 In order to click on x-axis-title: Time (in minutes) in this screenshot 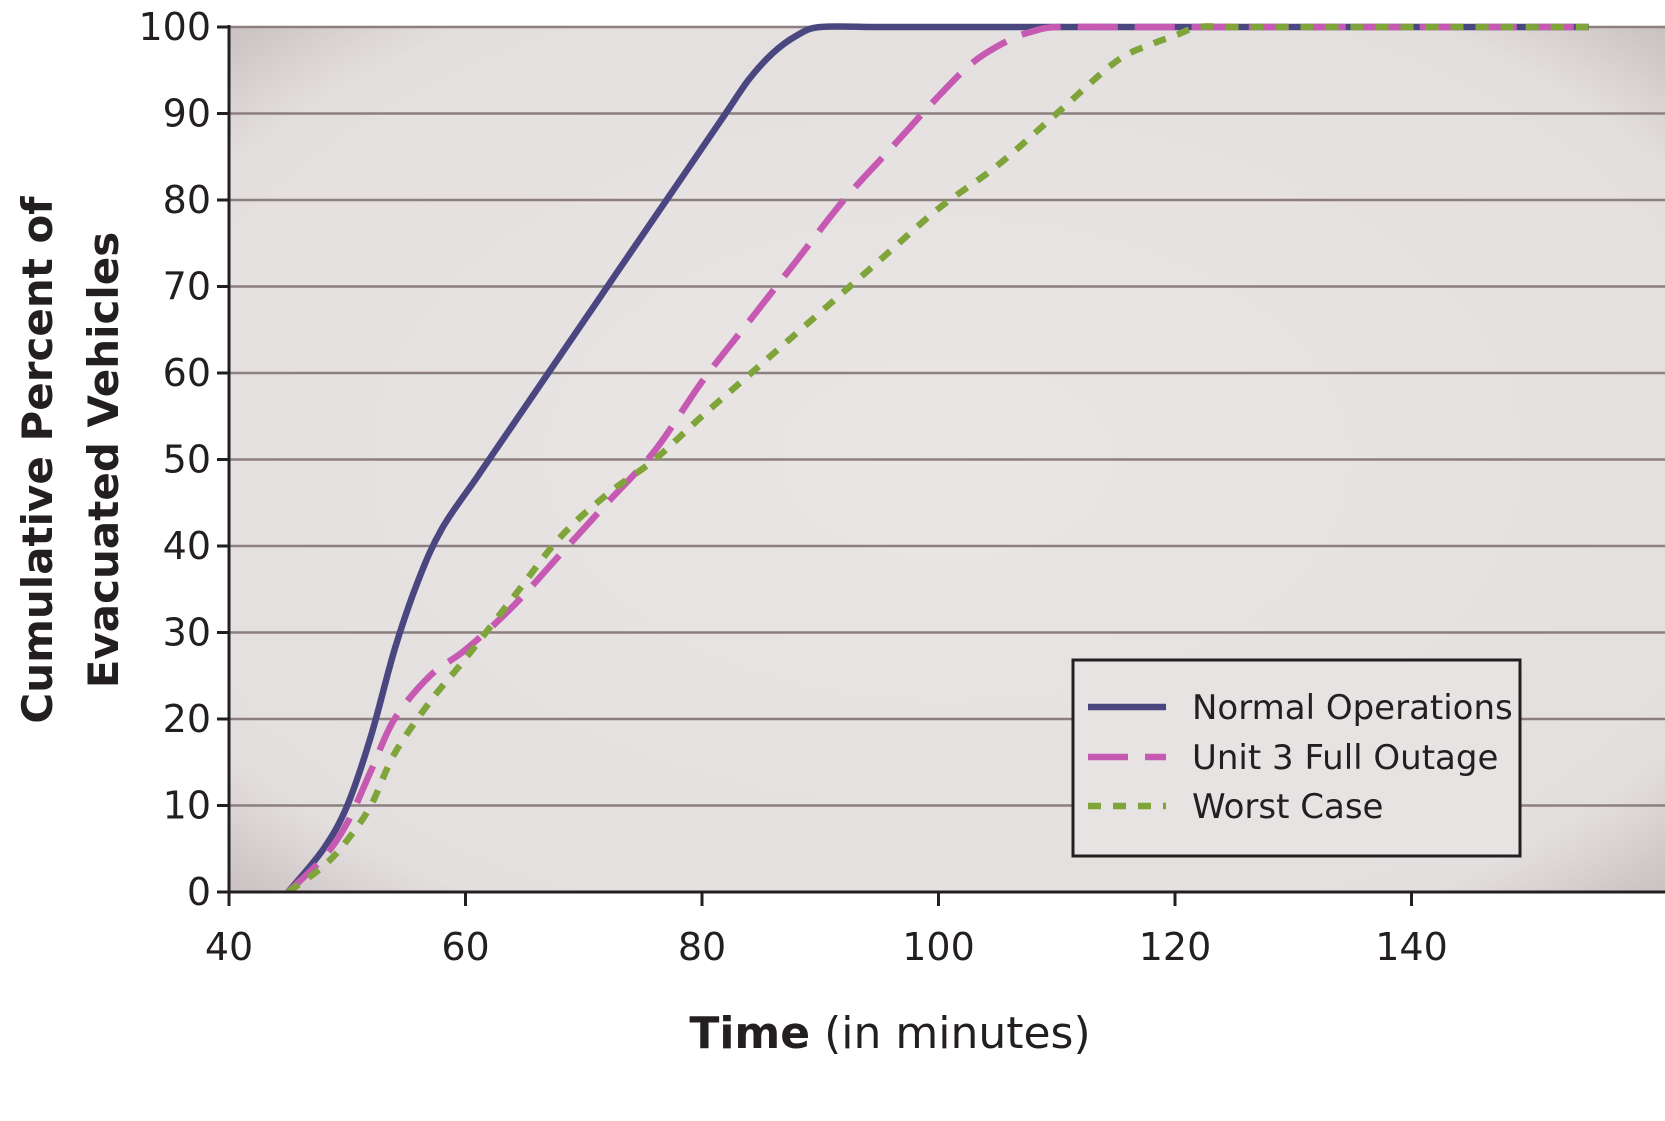, I will do `click(889, 1033)`.